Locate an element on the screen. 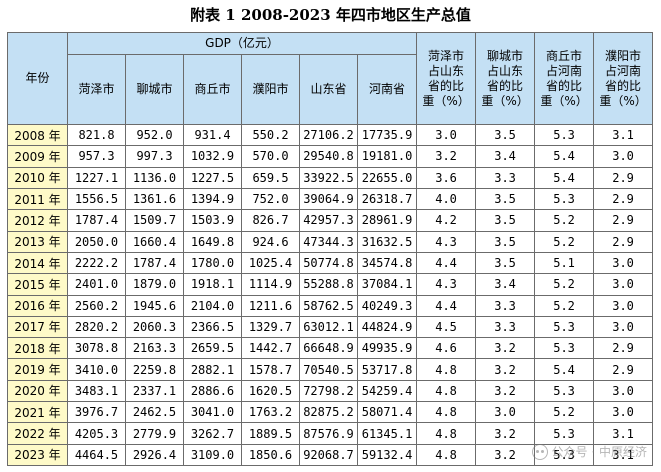  gdp-cell: 1227.5 is located at coordinates (212, 177).